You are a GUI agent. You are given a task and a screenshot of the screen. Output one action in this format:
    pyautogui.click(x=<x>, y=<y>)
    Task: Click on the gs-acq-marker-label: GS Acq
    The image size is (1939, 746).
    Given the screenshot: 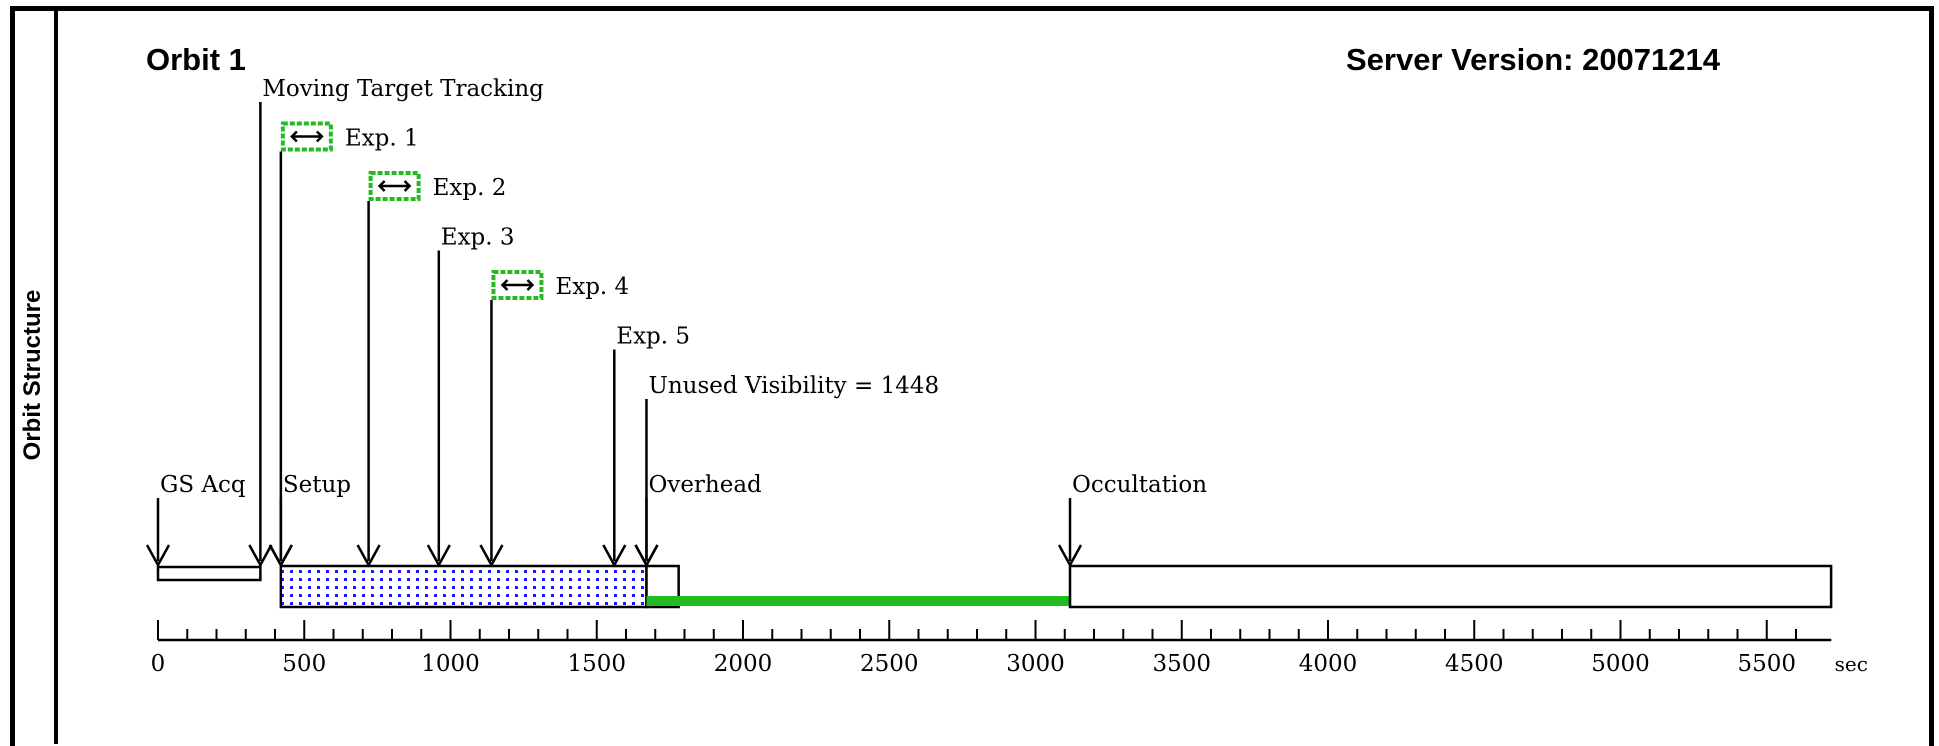 What is the action you would take?
    pyautogui.click(x=203, y=485)
    